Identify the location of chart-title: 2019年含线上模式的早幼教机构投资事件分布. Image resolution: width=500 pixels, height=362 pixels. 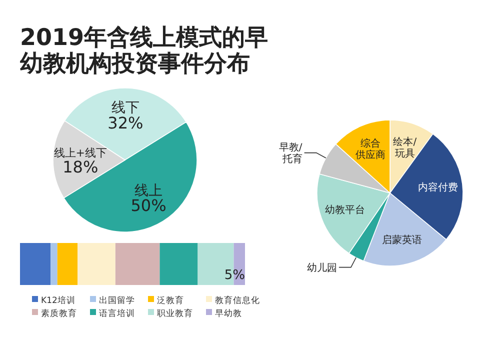
(144, 51).